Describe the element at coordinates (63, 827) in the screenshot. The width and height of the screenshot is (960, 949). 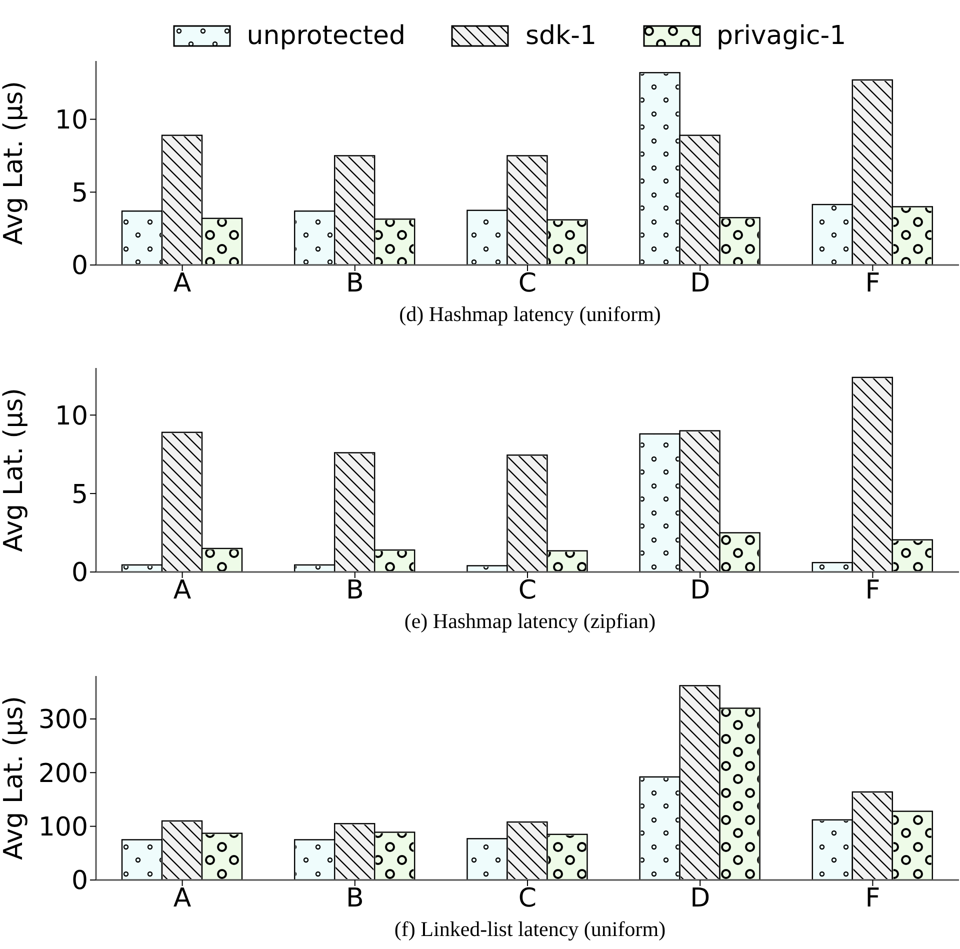
I see `y-tick-label: 100` at that location.